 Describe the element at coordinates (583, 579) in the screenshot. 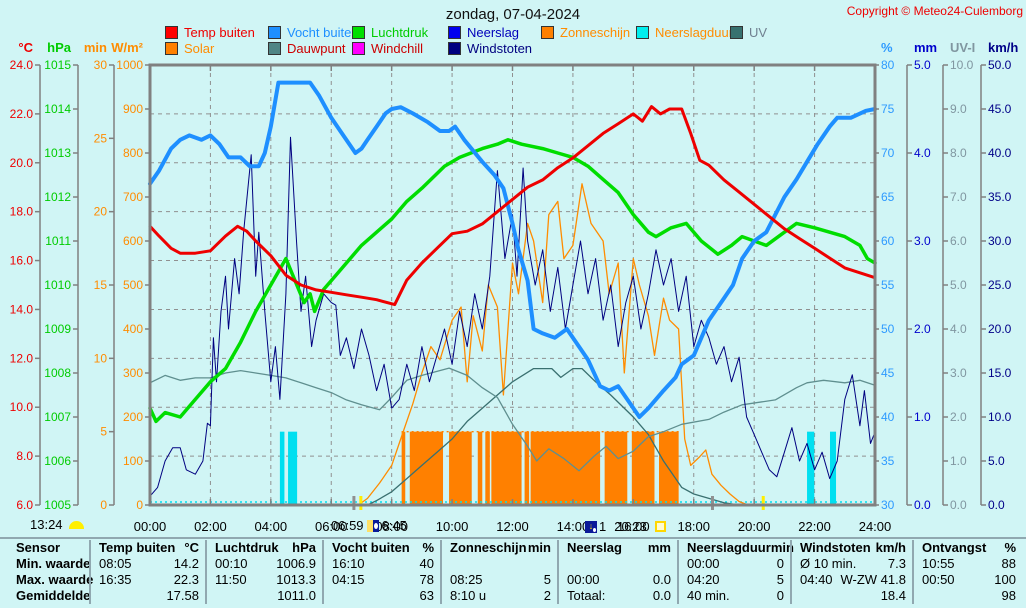

I see `max-time: 00:00` at that location.